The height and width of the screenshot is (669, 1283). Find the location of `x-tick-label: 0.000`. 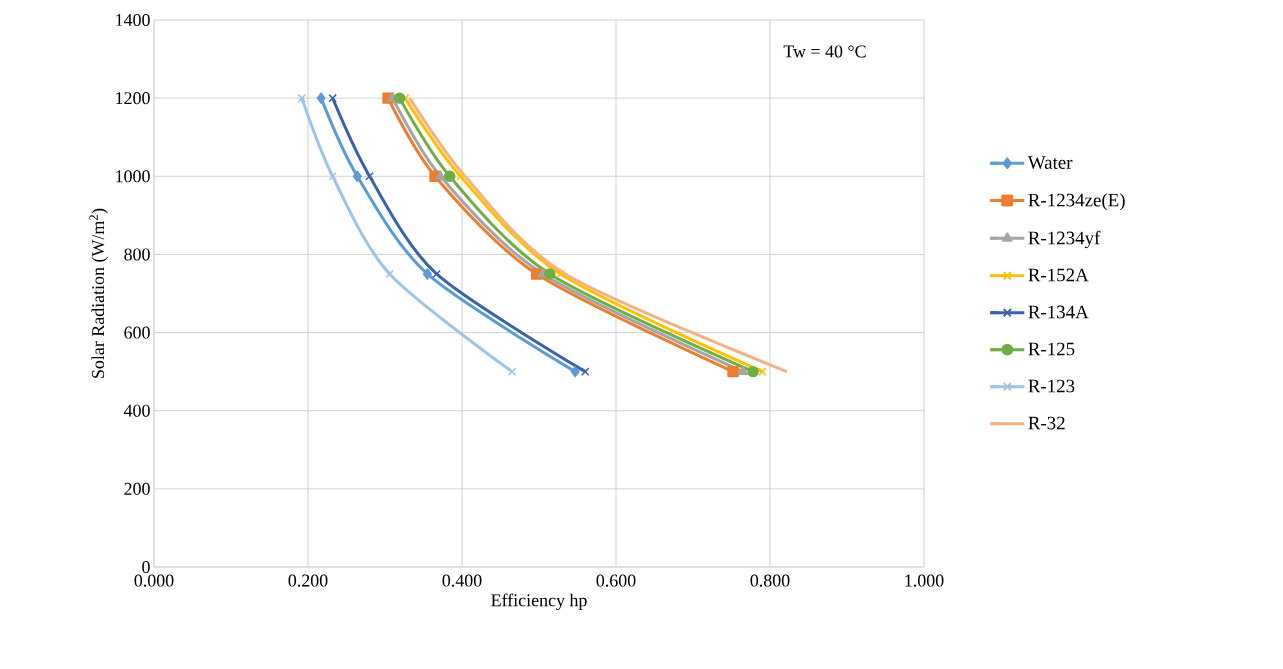

x-tick-label: 0.000 is located at coordinates (154, 580).